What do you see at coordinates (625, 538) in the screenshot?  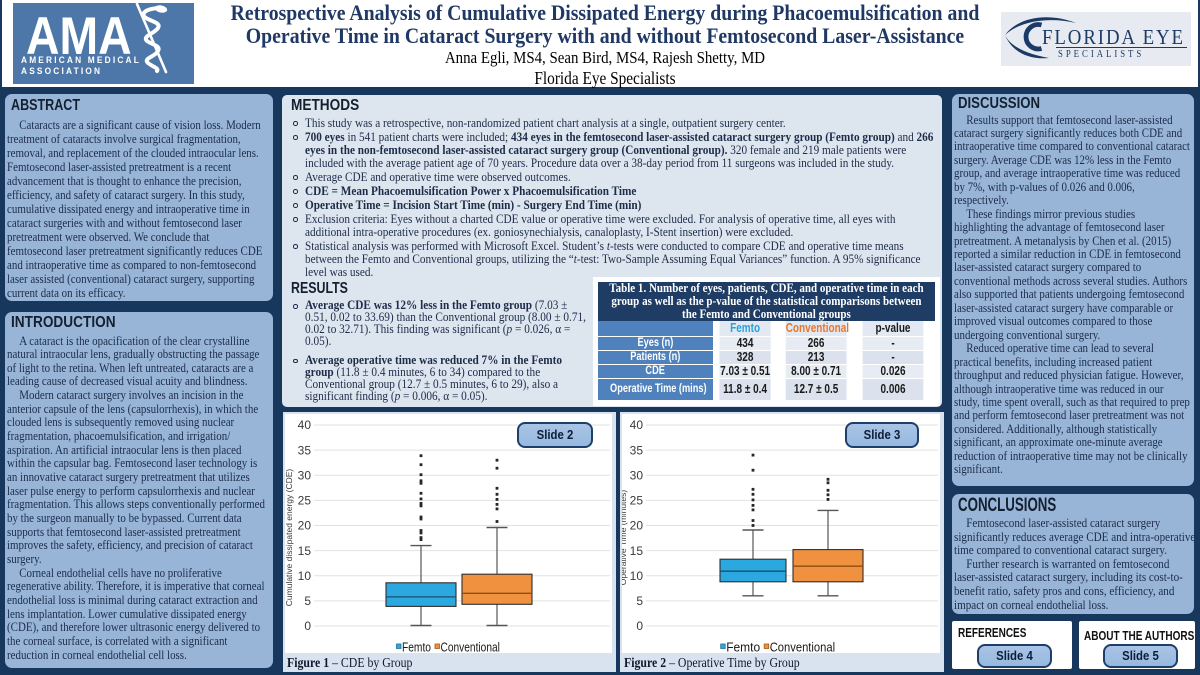 I see `svg-text: Operative Time (minutes)` at bounding box center [625, 538].